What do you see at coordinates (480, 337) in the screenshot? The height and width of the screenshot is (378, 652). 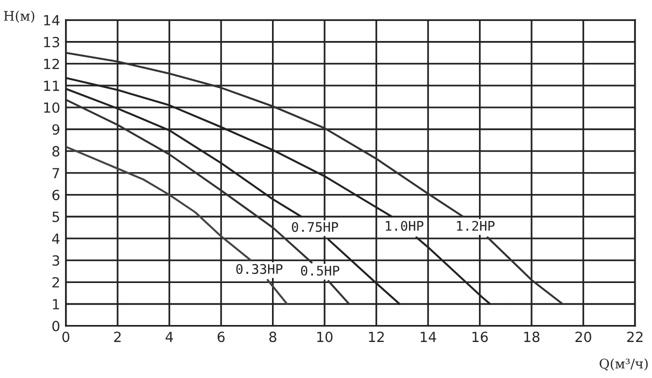 I see `x-tick-label: 16` at bounding box center [480, 337].